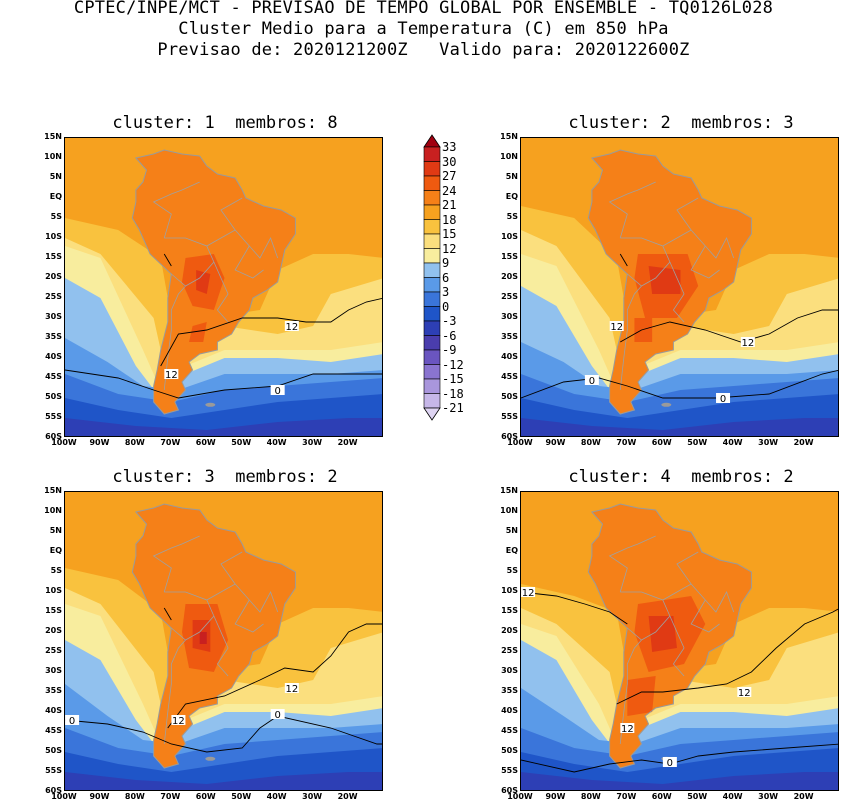 The width and height of the screenshot is (847, 803). What do you see at coordinates (223, 427) in the screenshot?
I see `shading-band` at bounding box center [223, 427].